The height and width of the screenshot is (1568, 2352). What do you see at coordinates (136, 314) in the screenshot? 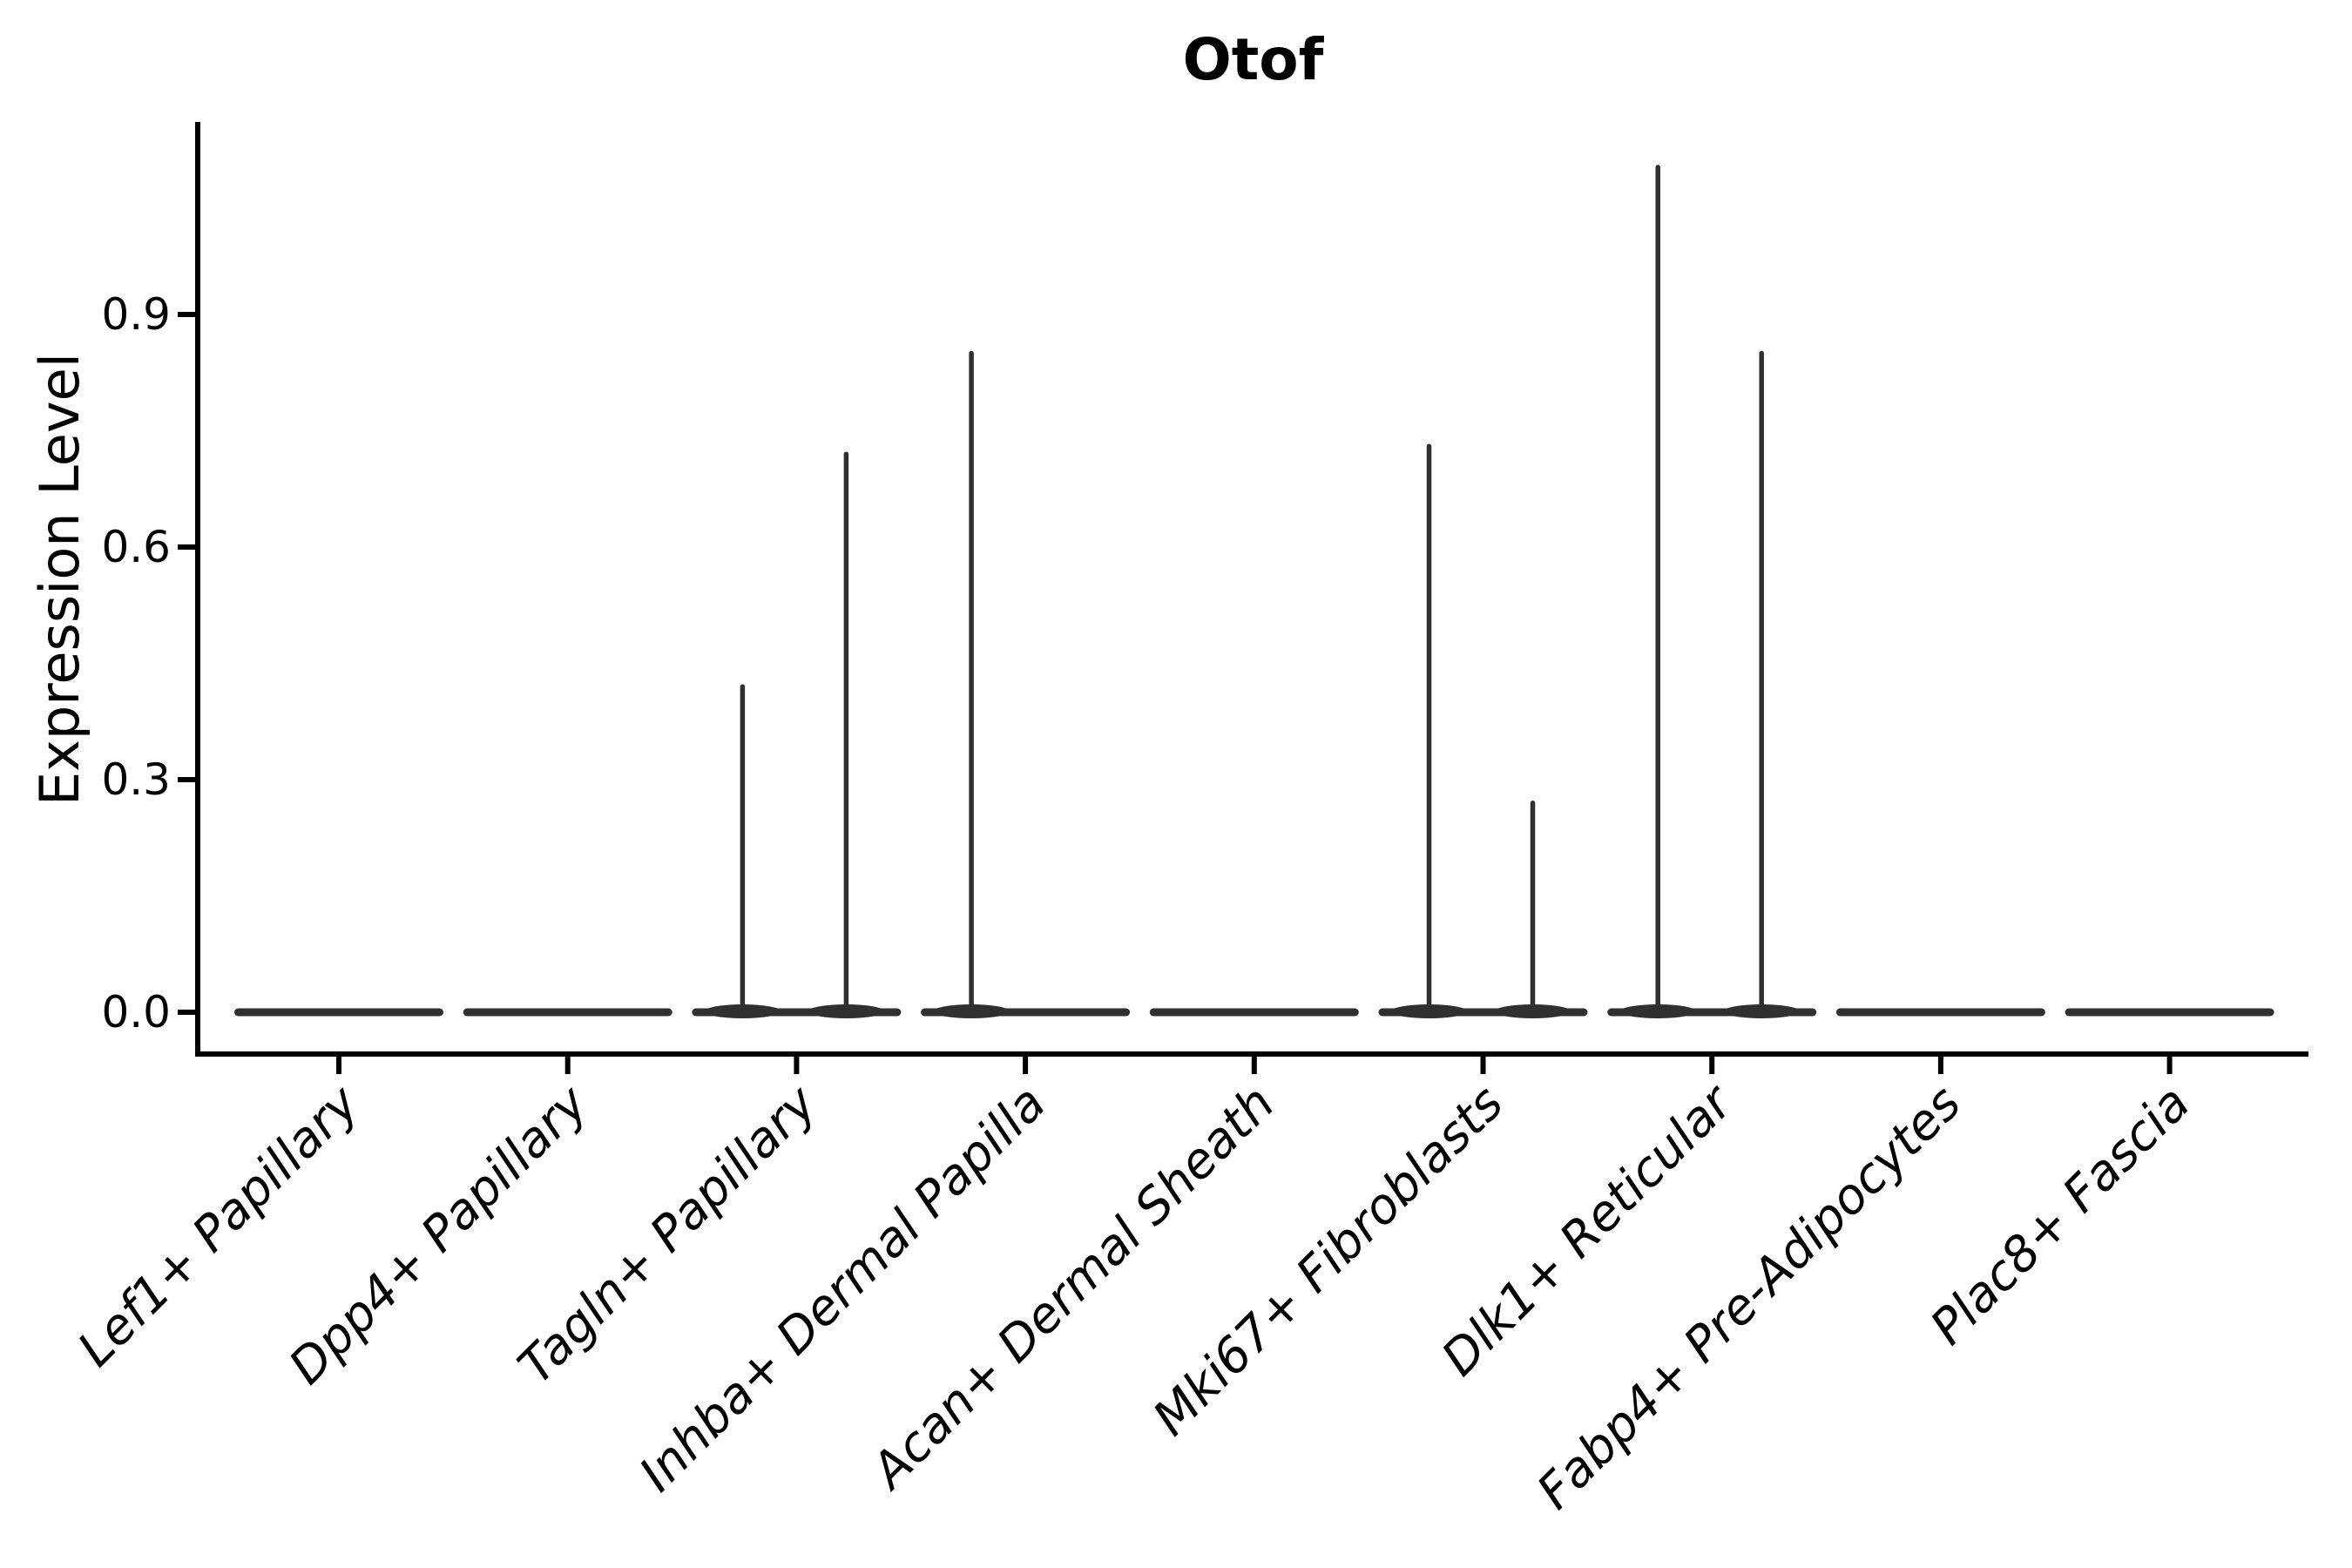
I see `y-tick-label: 0.9` at bounding box center [136, 314].